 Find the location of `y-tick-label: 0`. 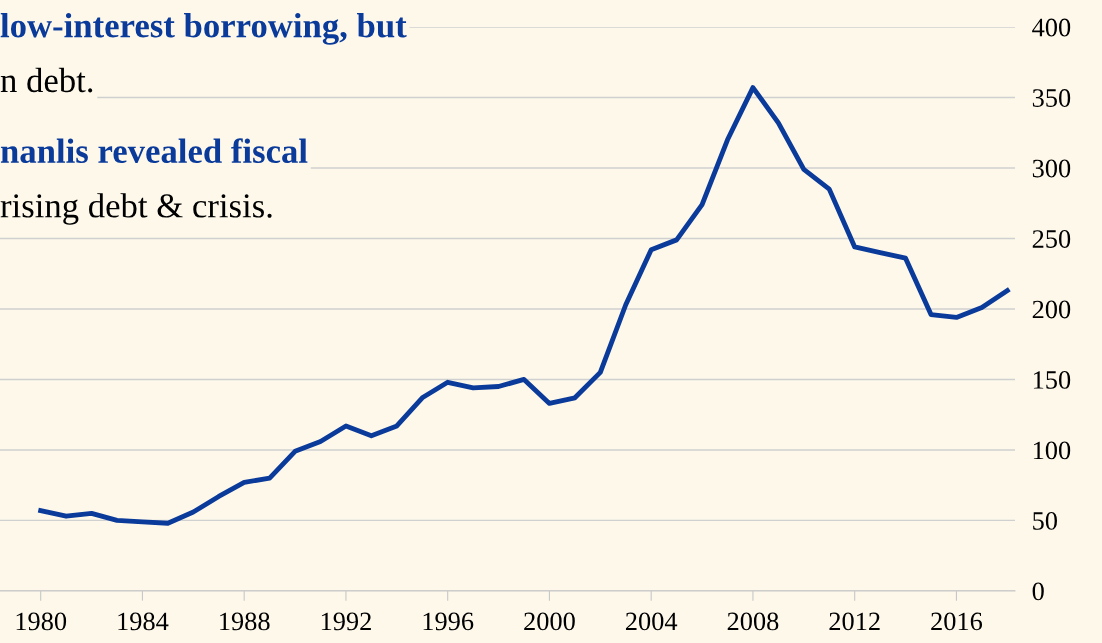

y-tick-label: 0 is located at coordinates (1038, 591).